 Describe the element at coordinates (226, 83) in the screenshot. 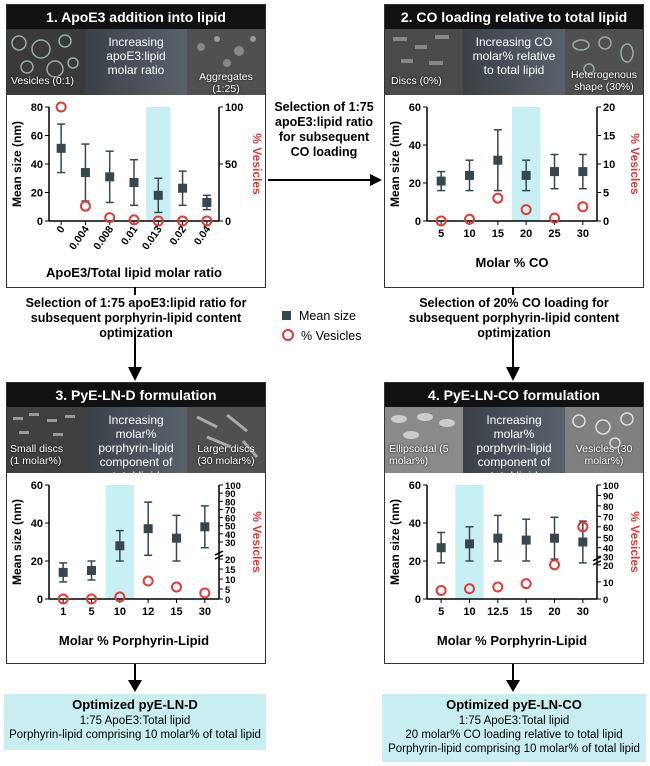

I see `right-image-caption: Aggregates (1:25)` at that location.